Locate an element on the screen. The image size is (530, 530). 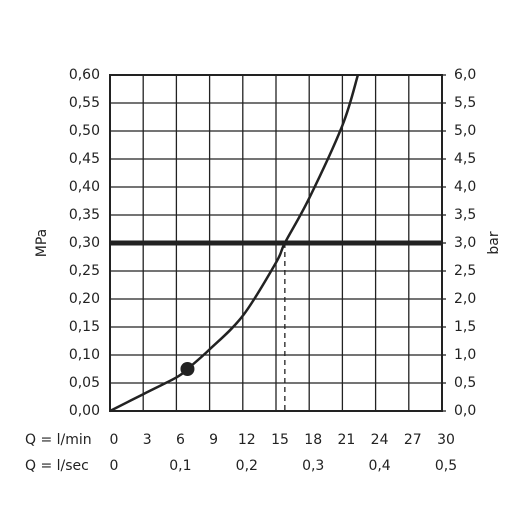
y2-tick-label: 6,0 is located at coordinates (465, 75).